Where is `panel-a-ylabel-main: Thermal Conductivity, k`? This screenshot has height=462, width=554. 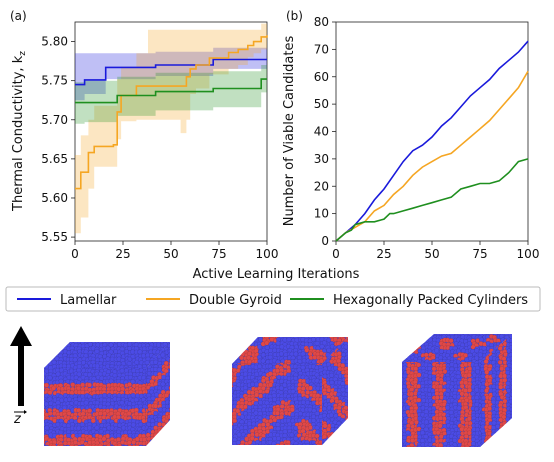 panel-a-ylabel-main: Thermal Conductivity, k is located at coordinates (18, 133).